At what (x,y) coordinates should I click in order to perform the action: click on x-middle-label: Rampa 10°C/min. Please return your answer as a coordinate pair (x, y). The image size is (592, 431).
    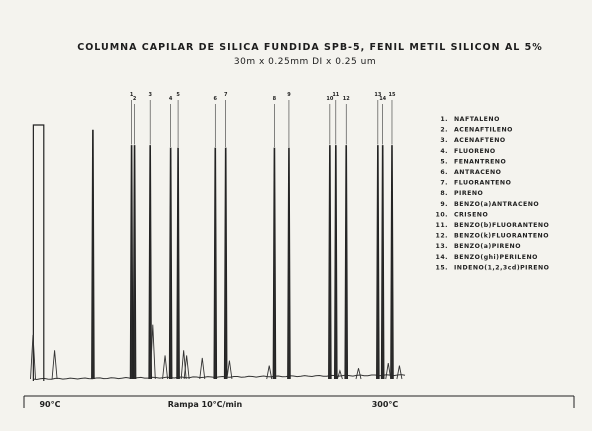
    Looking at the image, I should click on (205, 404).